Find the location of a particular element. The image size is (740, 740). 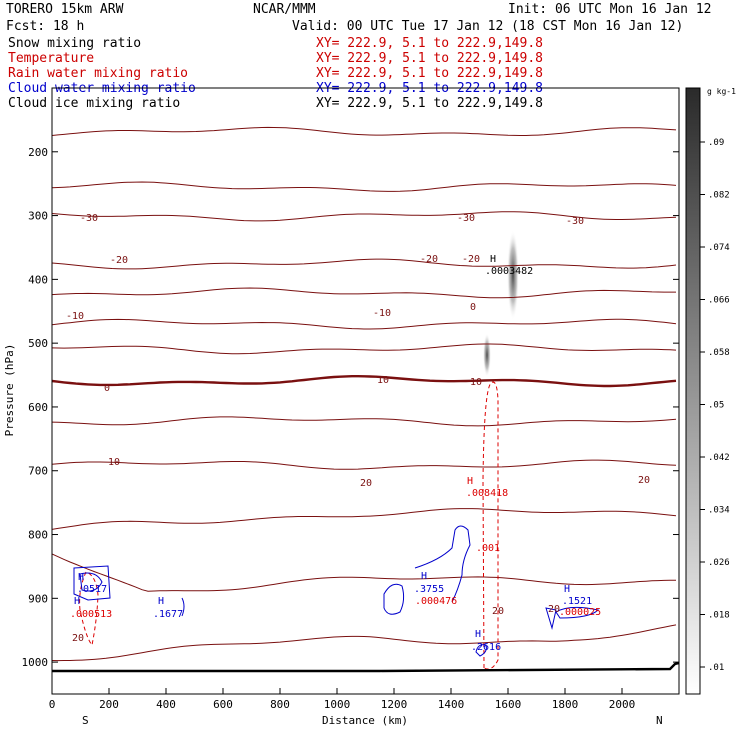

colorbar-tick-label: .058 is located at coordinates (719, 353).